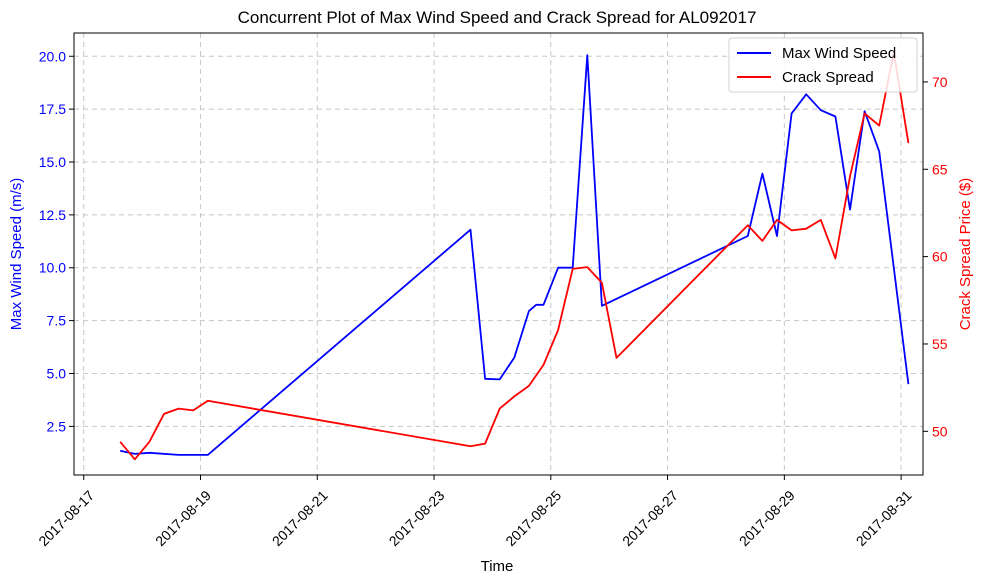 This screenshot has width=984, height=584. What do you see at coordinates (839, 53) in the screenshot?
I see `legend-label-max-wind-speed: Max Wind Speed` at bounding box center [839, 53].